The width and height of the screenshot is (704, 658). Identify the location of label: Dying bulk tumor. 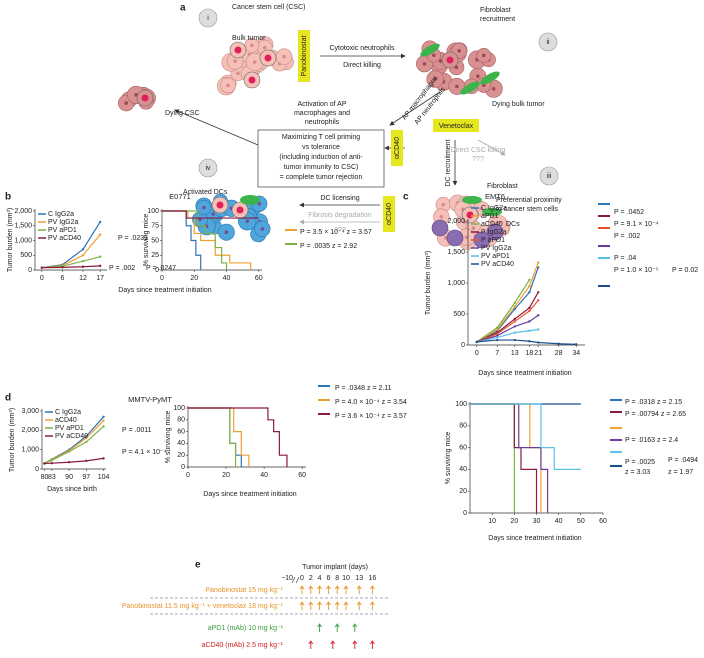
(518, 104).